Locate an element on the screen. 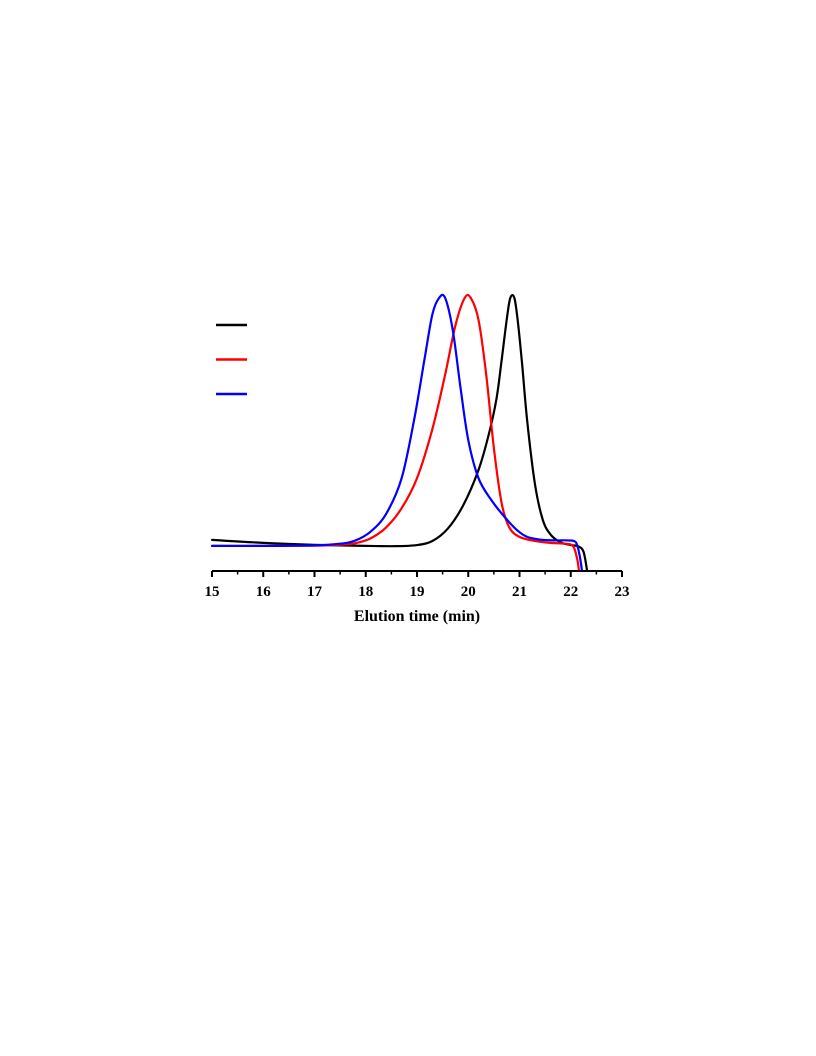  x-axis-title: Elution time (min) is located at coordinates (417, 616).